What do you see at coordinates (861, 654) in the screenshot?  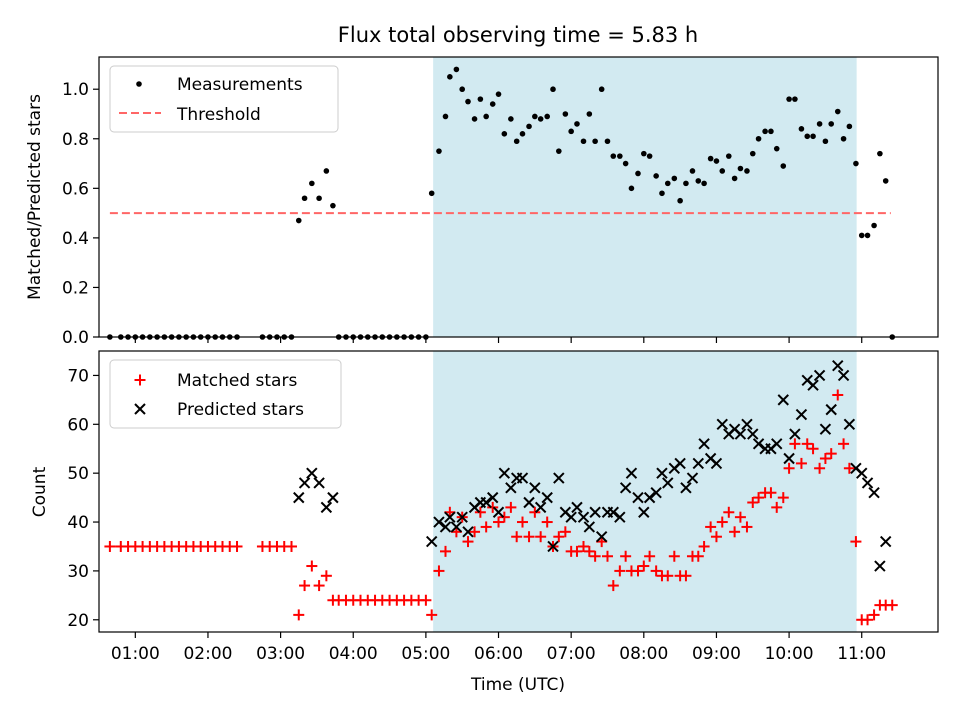 I see `x-tick-label: 11:00` at bounding box center [861, 654].